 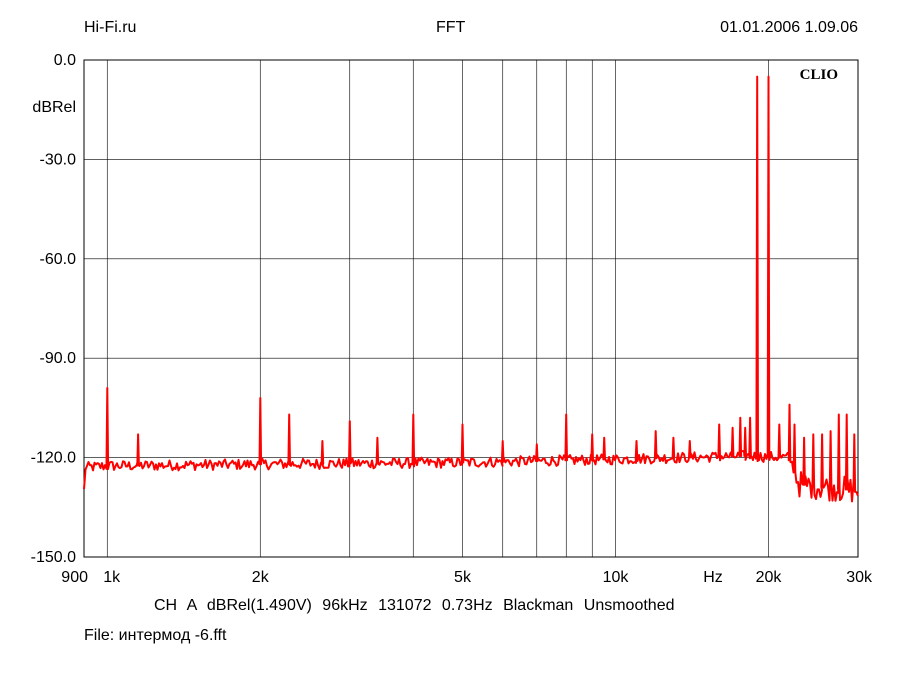 What do you see at coordinates (65, 60) in the screenshot?
I see `y-tick-label: 0.0` at bounding box center [65, 60].